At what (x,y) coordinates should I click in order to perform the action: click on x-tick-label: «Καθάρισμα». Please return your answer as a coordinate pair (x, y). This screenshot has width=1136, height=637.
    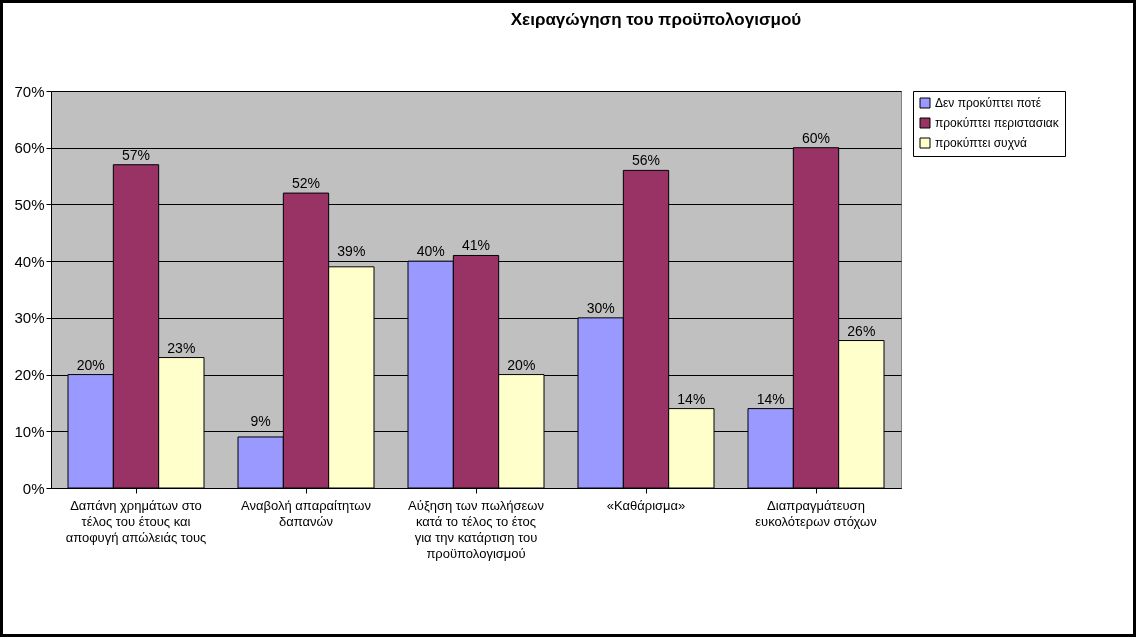
    Looking at the image, I should click on (646, 505).